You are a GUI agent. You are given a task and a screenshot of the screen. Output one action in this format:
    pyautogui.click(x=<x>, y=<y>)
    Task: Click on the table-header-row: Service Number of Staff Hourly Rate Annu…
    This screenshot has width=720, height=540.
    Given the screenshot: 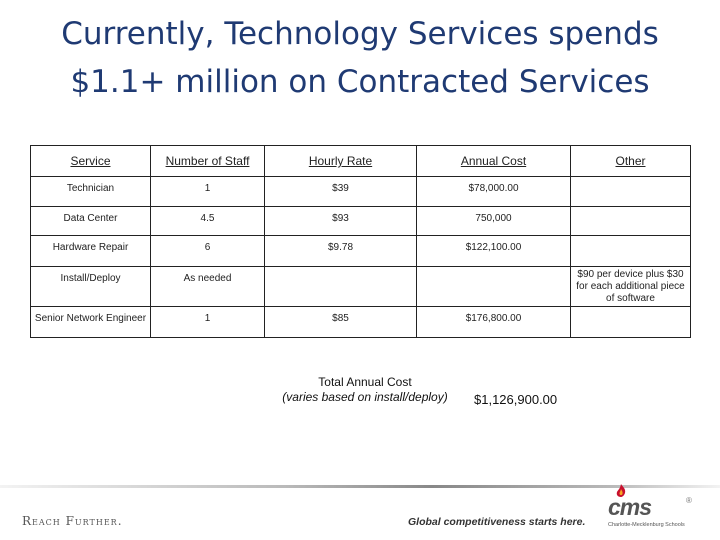 What is the action you would take?
    pyautogui.click(x=360, y=161)
    